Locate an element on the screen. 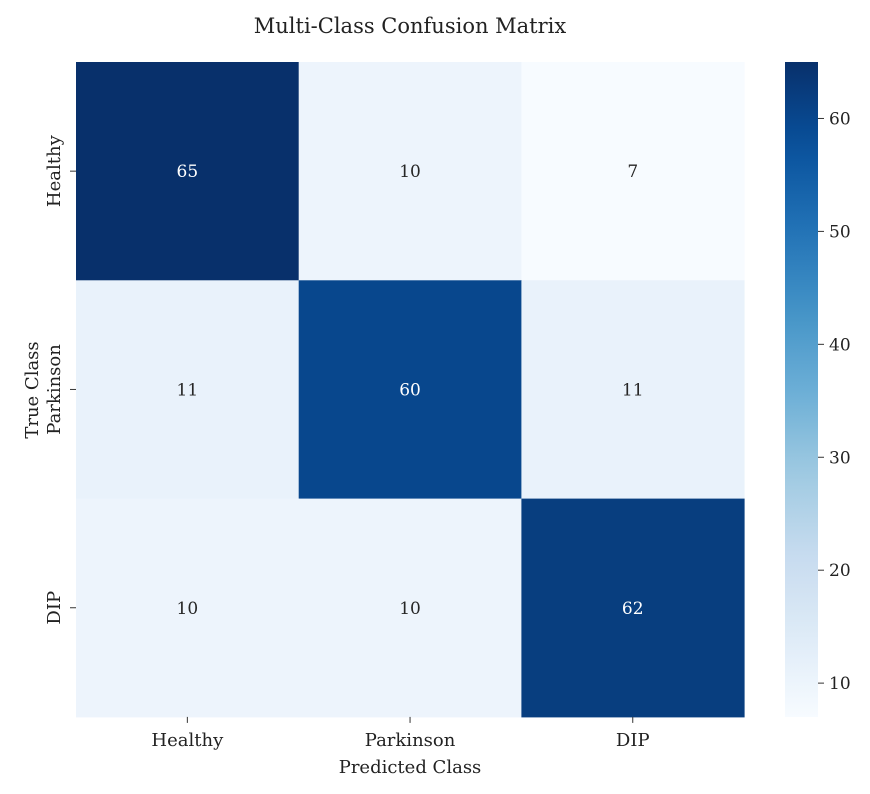 Image resolution: width=870 pixels, height=794 pixels. y-tick-label: Parkinson is located at coordinates (54, 389).